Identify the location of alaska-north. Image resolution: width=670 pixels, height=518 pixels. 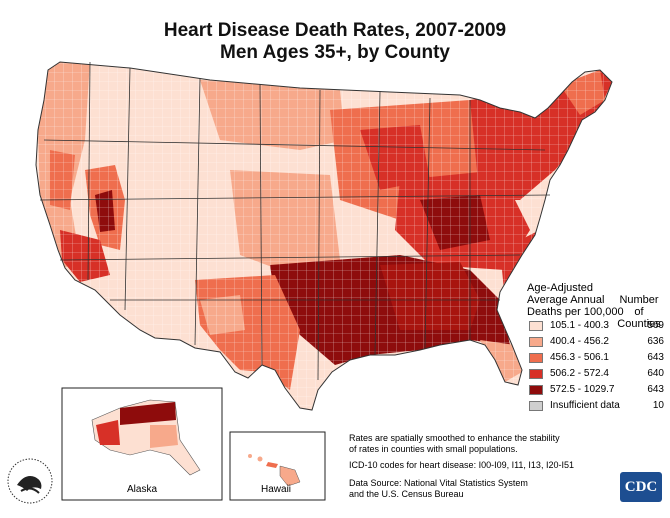
(148, 413).